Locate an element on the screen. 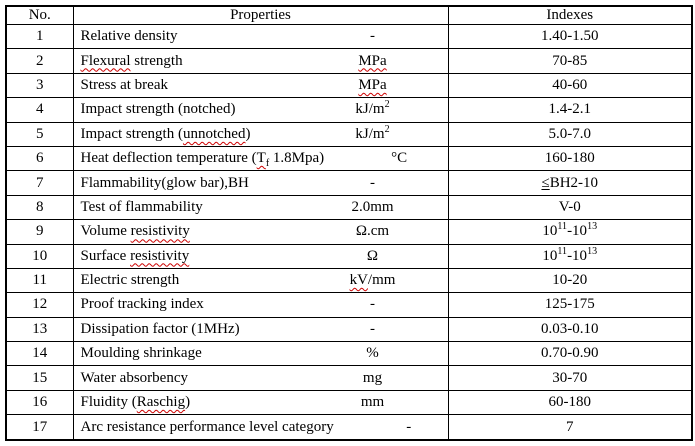 This screenshot has height=446, width=695. property-name: Stress at break is located at coordinates (186, 85).